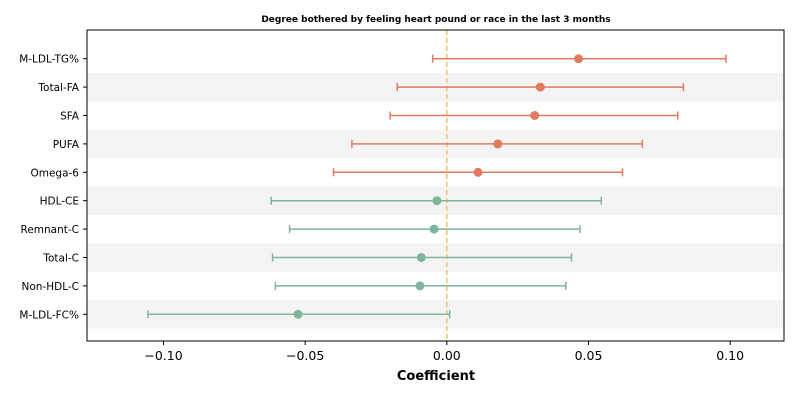 This screenshot has width=800, height=400. What do you see at coordinates (163, 355) in the screenshot?
I see `x-tick-label: −0.10` at bounding box center [163, 355].